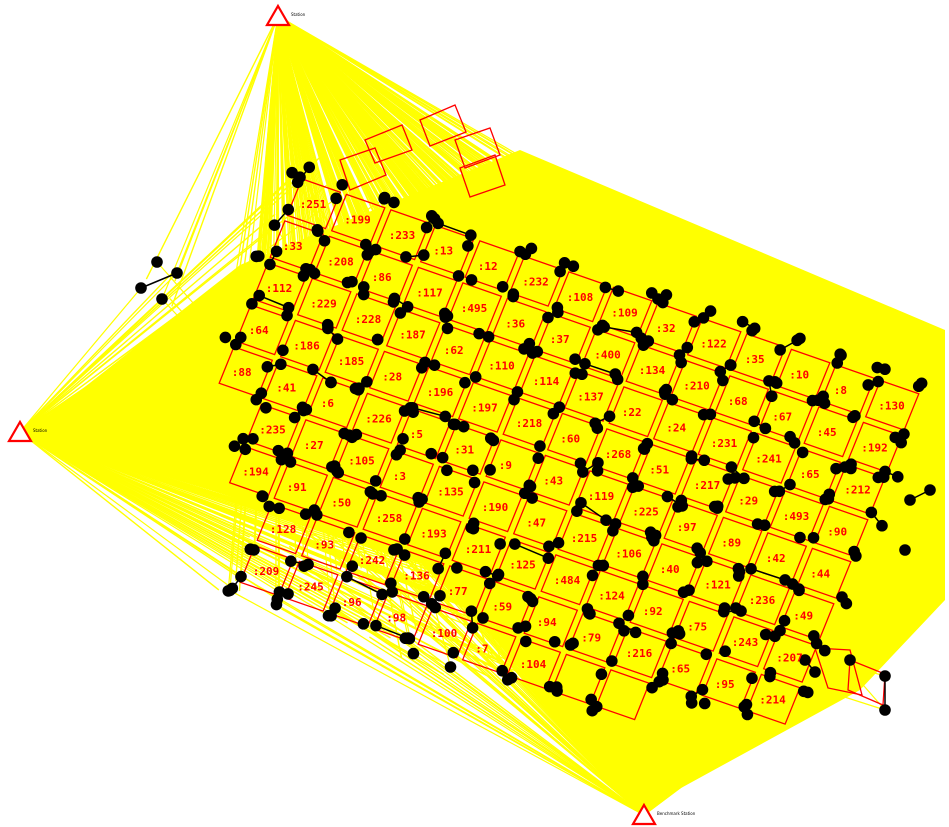  Describe the element at coordinates (666, 328) in the screenshot. I see `parcel-label: :32` at that location.